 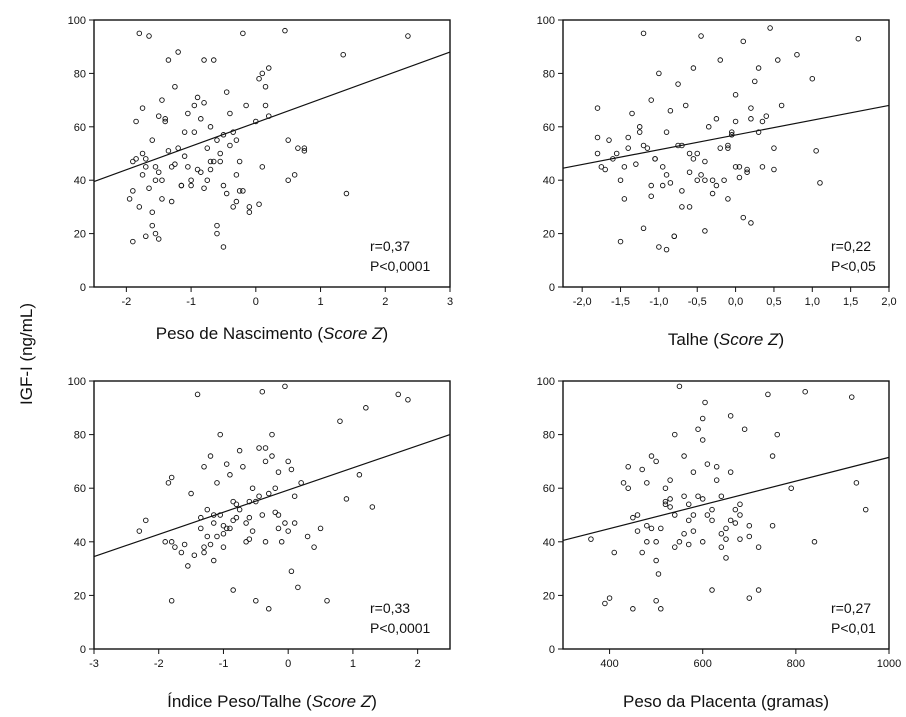 I want to click on x-tick-label: 0,5, so click(x=773, y=302).